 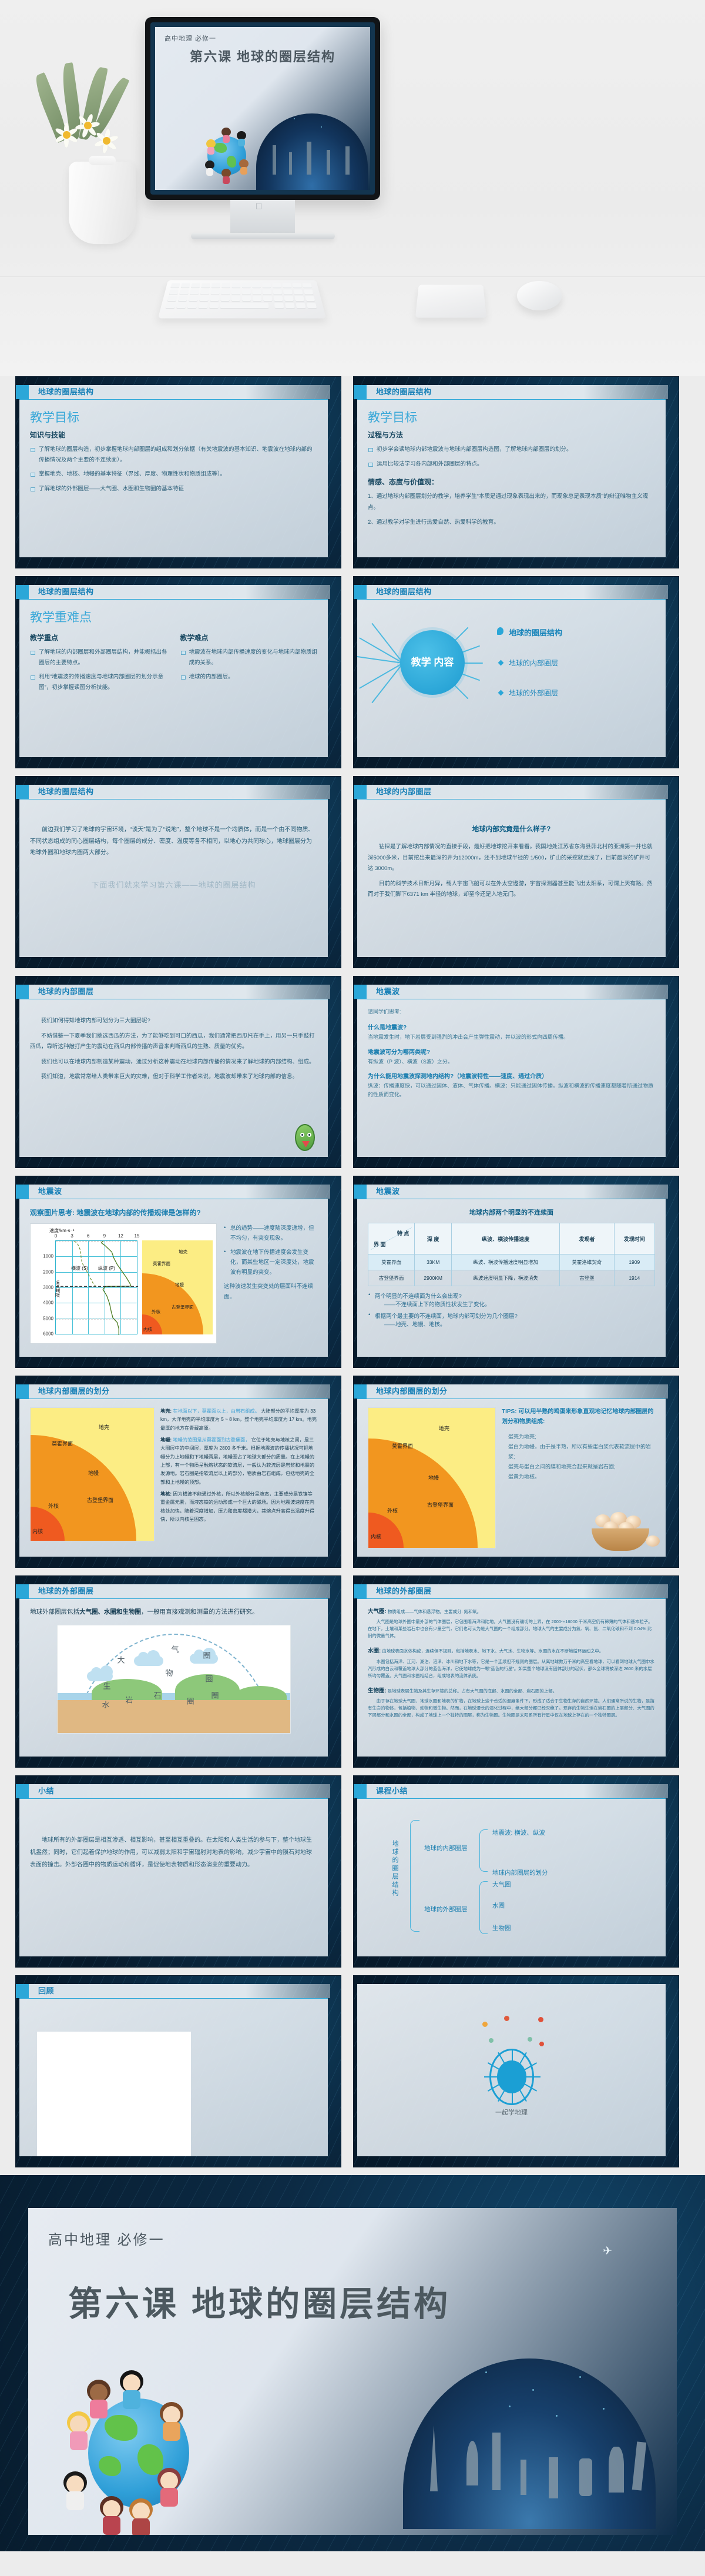 I want to click on layer-label: 地幔, so click(x=179, y=1284).